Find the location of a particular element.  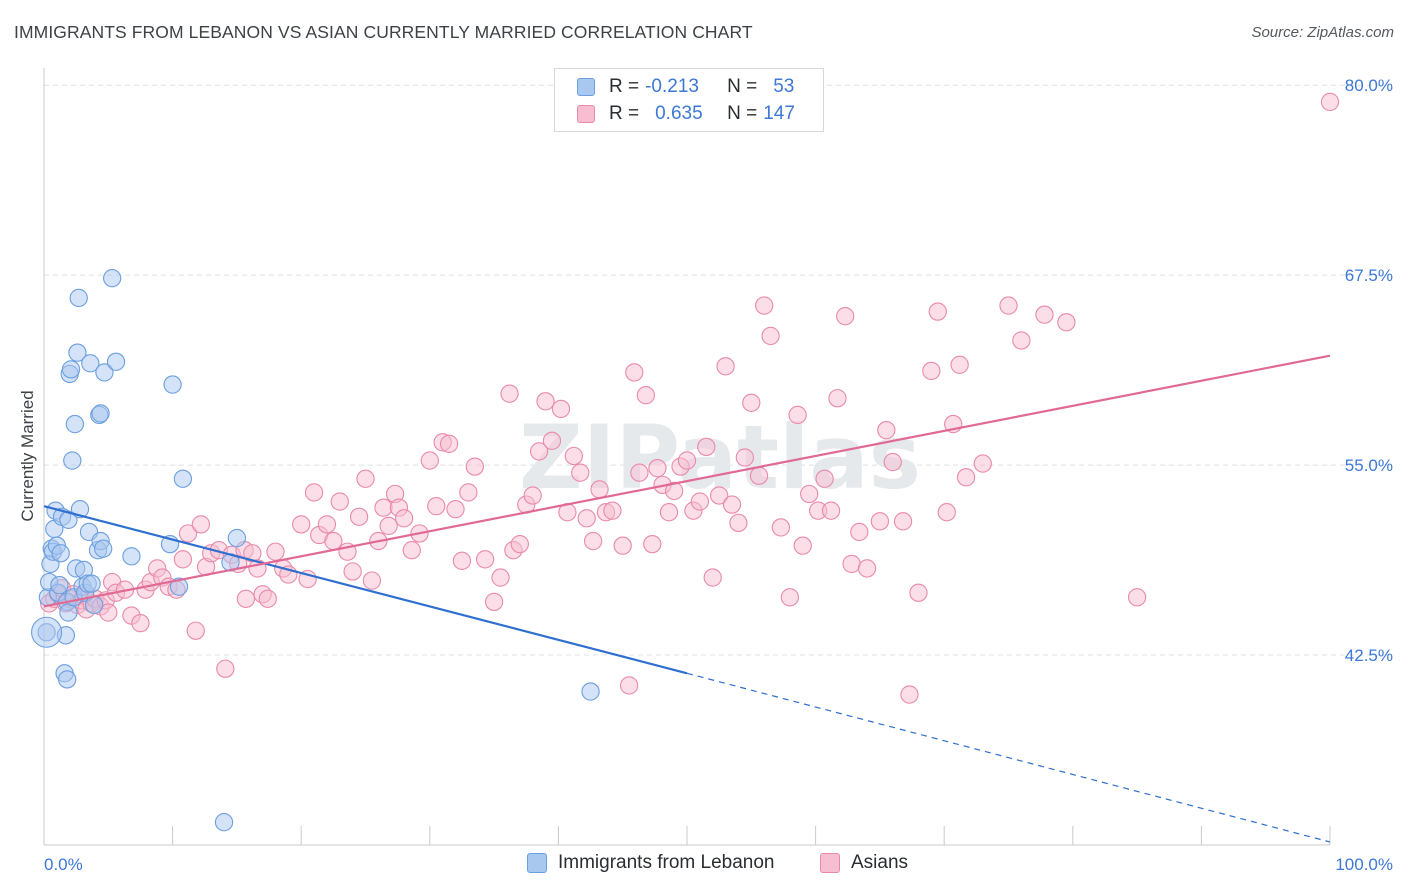

legend-row-lebanon: R = -0.213 N = 53 is located at coordinates (685, 87).